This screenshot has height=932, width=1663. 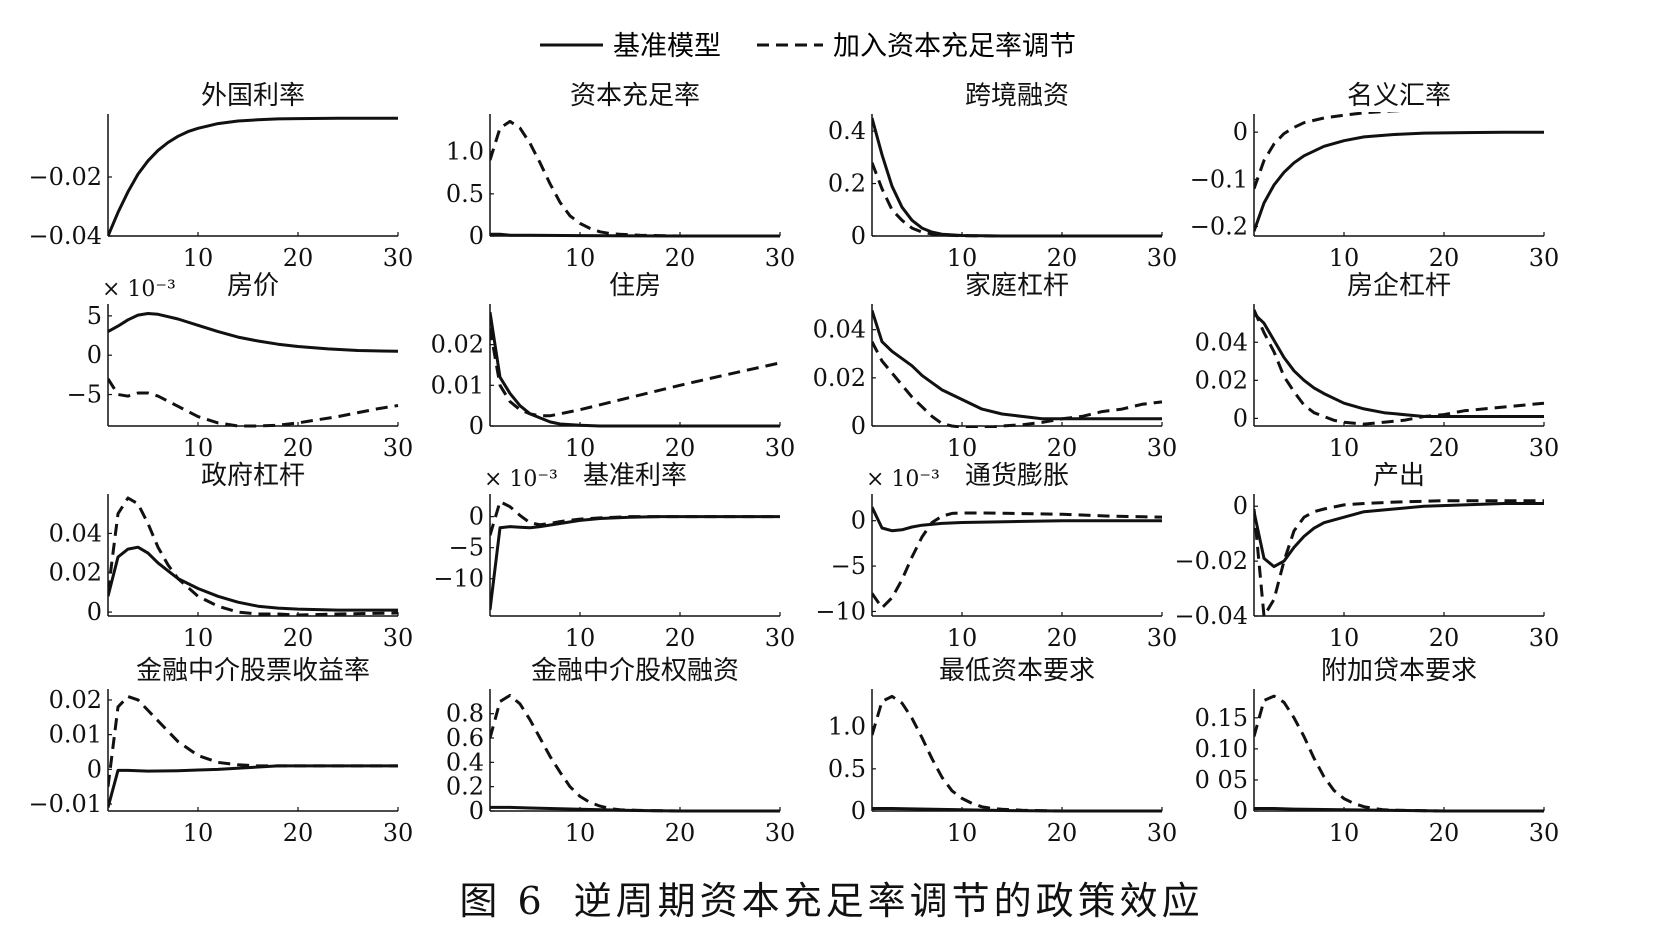 I want to click on y-tick-label: −10, so click(x=458, y=579).